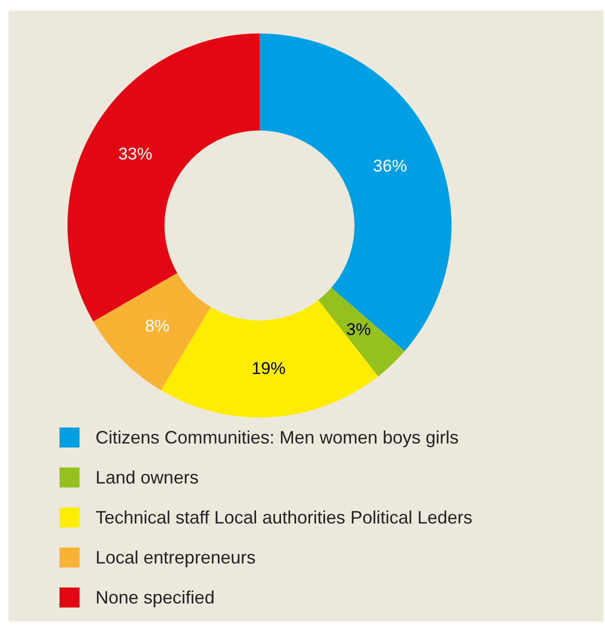  I want to click on data-label: 19%, so click(269, 368).